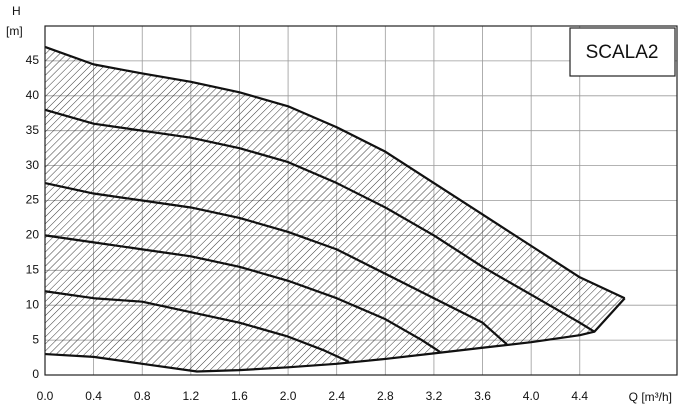  Describe the element at coordinates (35, 339) in the screenshot. I see `y-tick-label: 5` at that location.